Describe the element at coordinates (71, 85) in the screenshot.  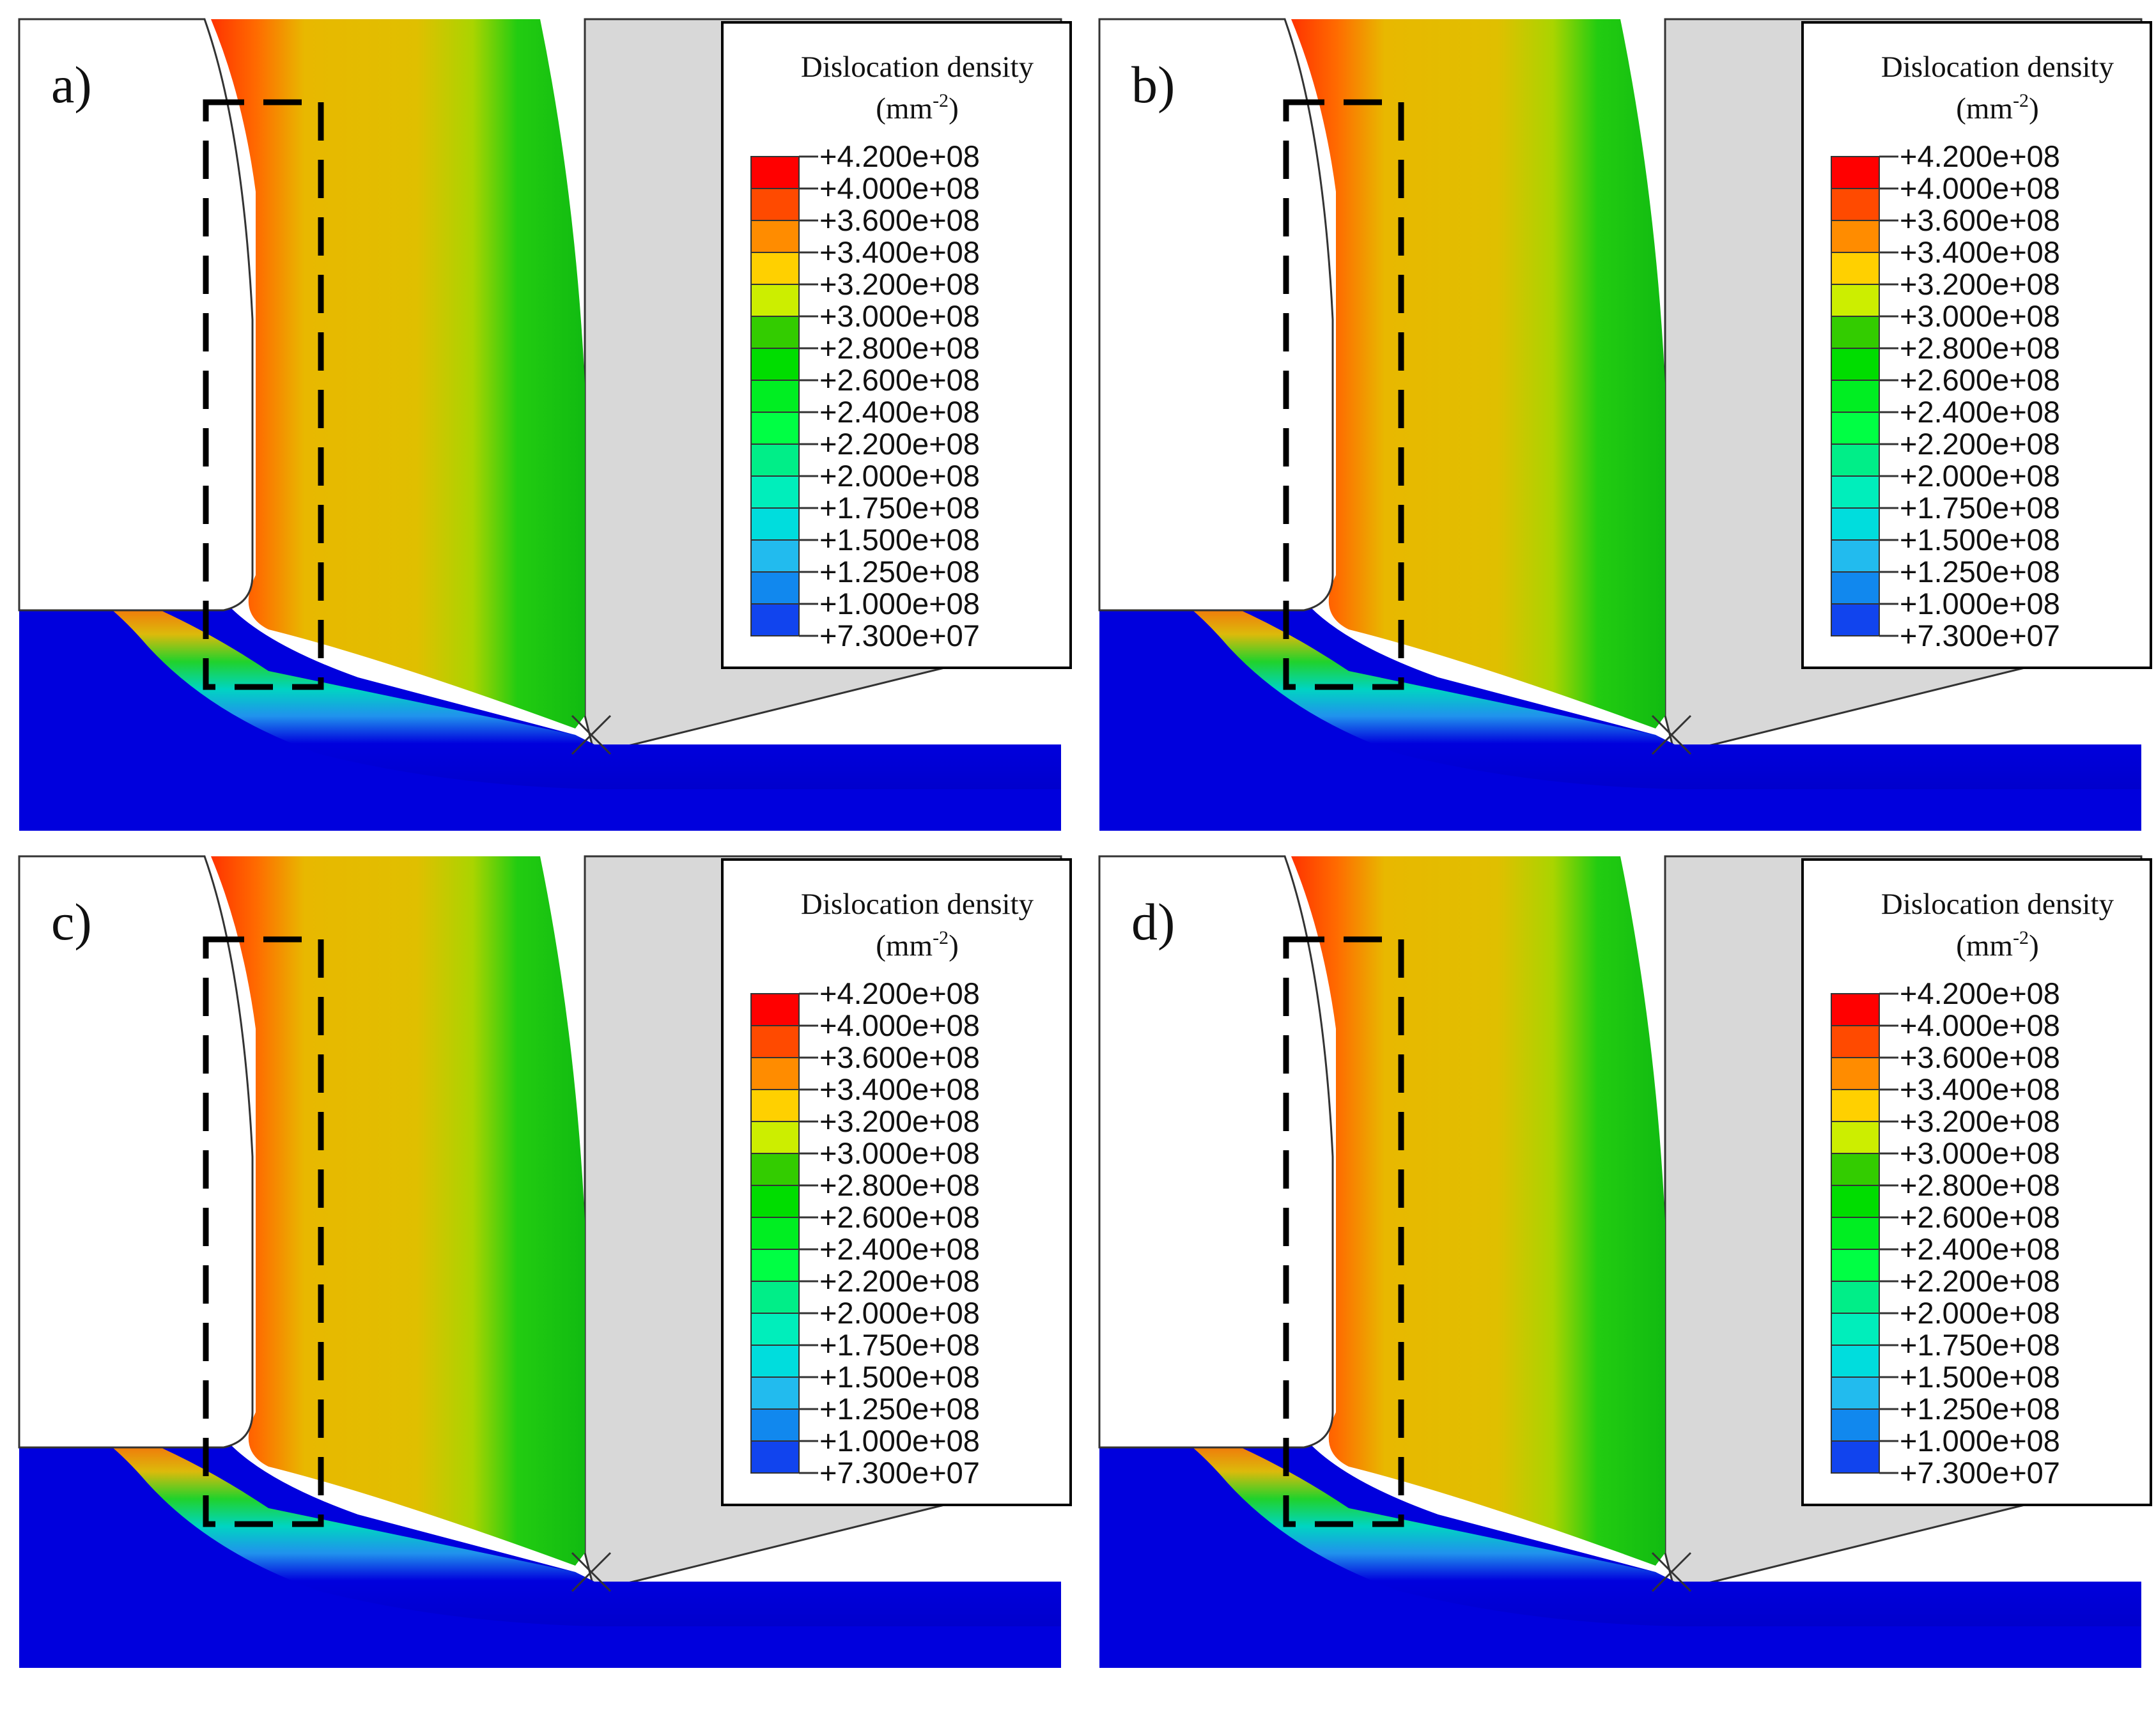
I see `panel-label: a)` at that location.